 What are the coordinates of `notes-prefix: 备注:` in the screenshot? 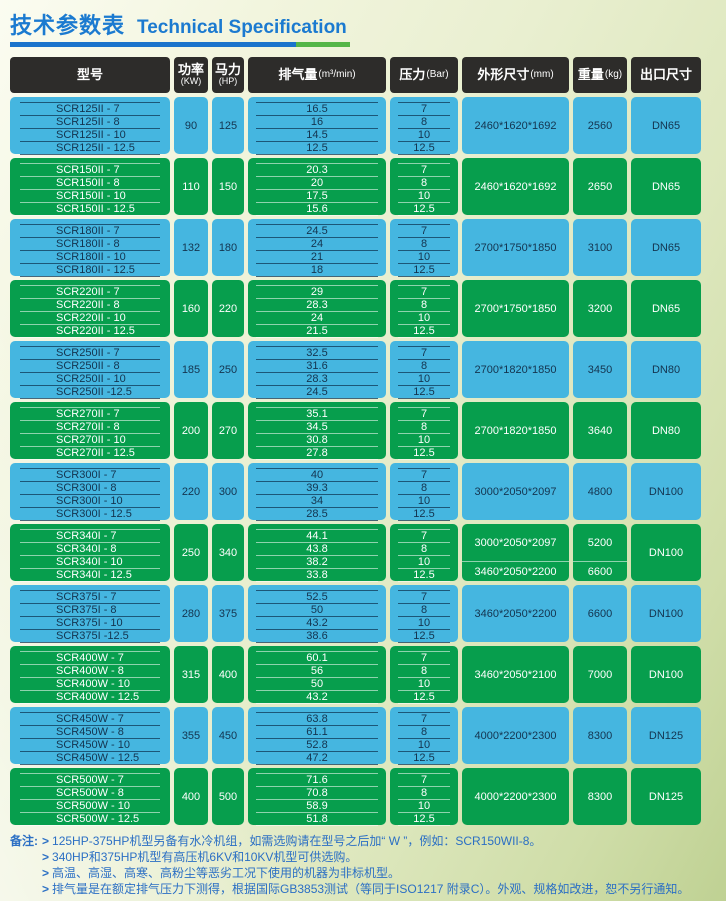 It's located at (24, 841).